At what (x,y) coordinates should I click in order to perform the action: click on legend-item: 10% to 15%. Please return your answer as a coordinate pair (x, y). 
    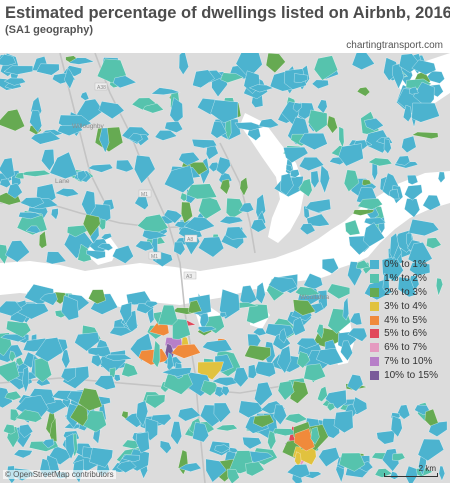
    Looking at the image, I should click on (404, 375).